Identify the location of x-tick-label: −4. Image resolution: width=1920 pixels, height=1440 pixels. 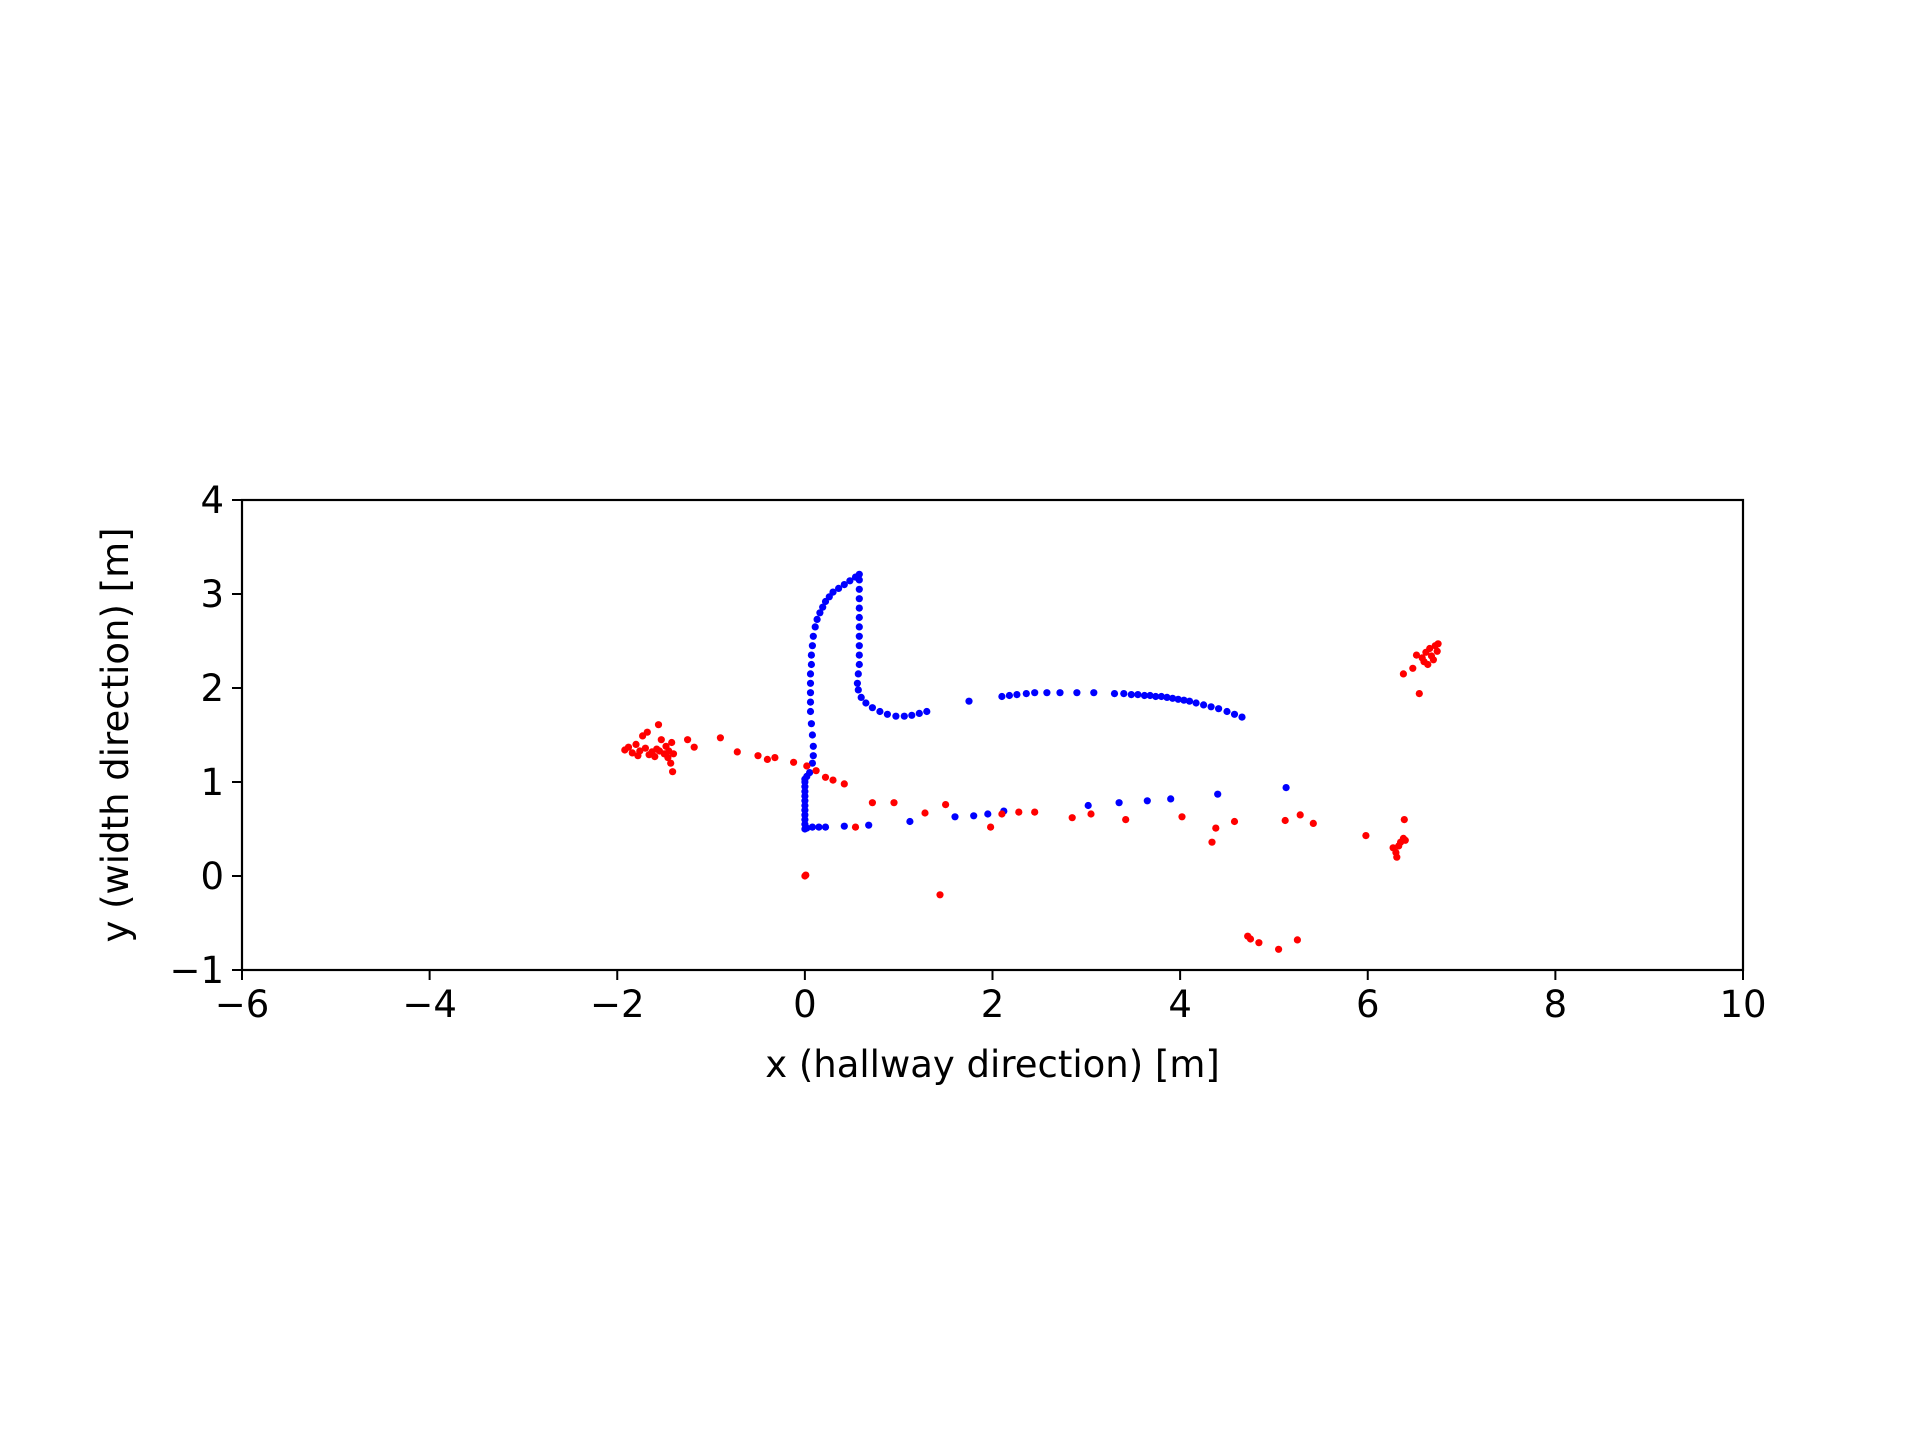
(429, 1004).